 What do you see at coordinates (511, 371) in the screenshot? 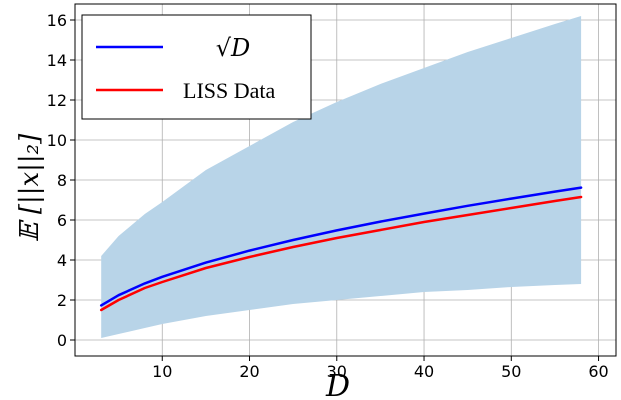
I see `x-tick-label: 50` at bounding box center [511, 371].